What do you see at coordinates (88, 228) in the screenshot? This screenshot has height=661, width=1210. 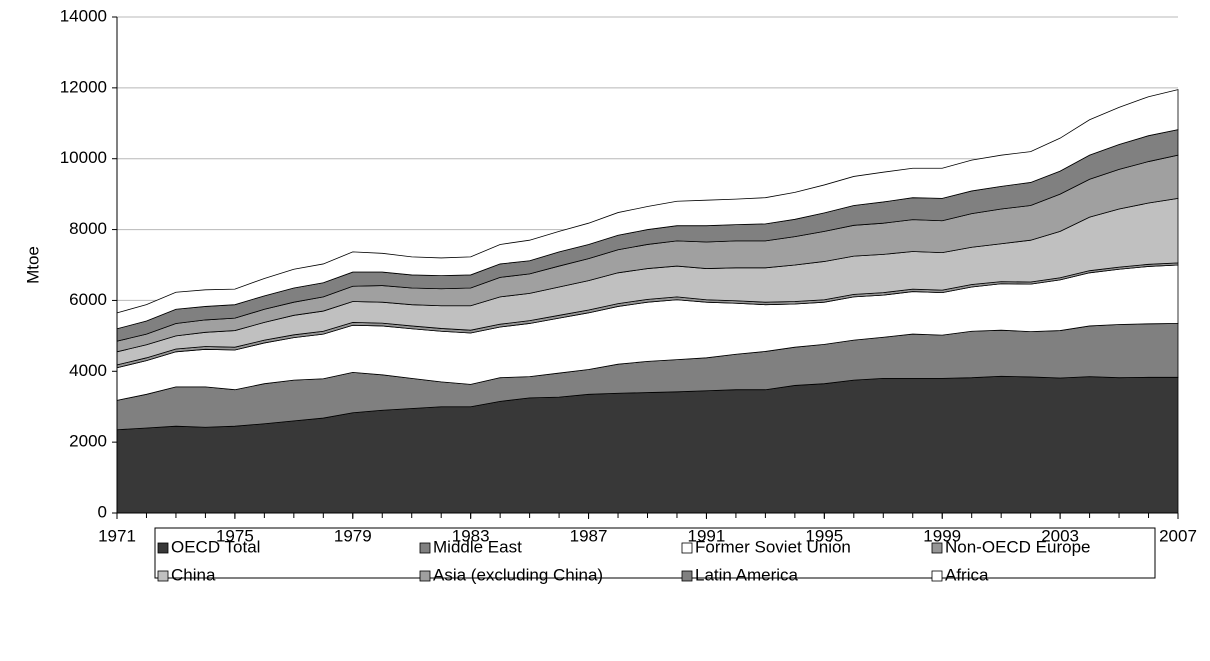 I see `y-tick-label: 8000` at bounding box center [88, 228].